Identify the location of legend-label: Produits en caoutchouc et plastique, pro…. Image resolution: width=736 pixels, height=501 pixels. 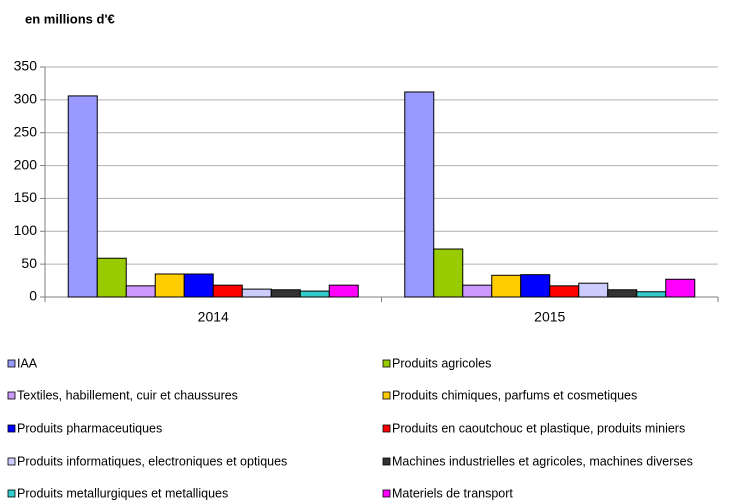
(538, 428).